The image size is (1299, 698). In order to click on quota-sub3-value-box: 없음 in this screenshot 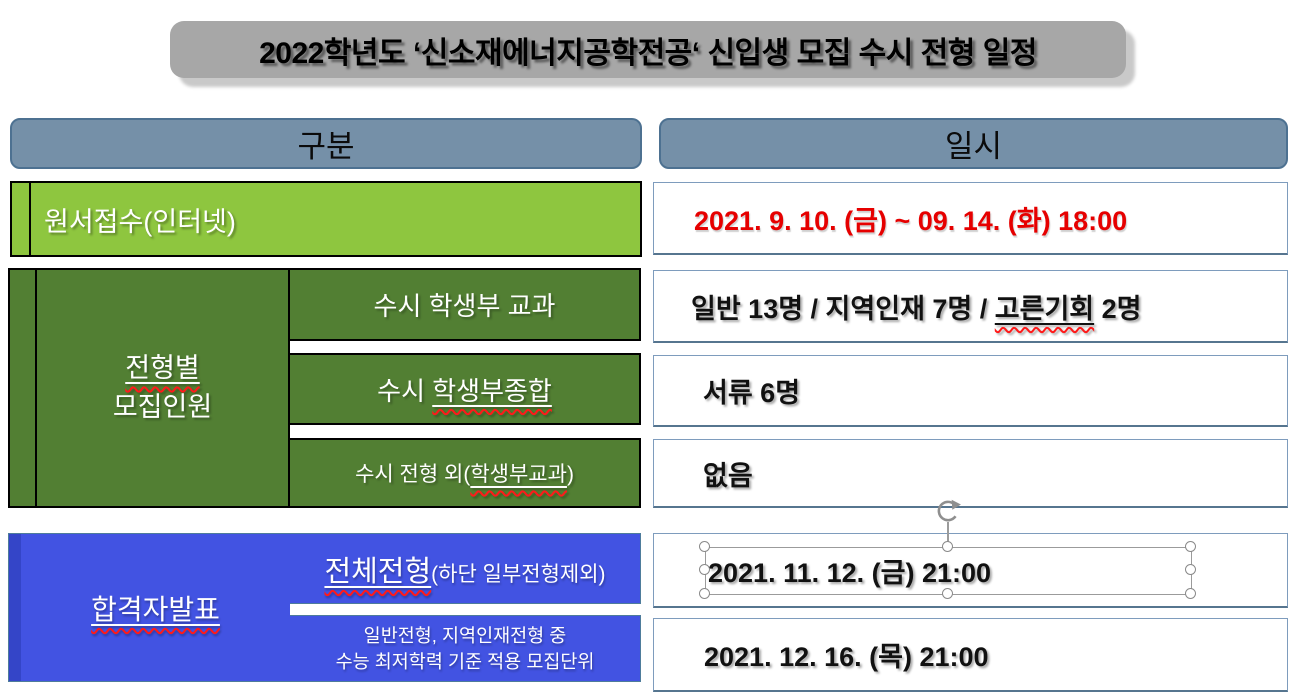, I will do `click(970, 473)`.